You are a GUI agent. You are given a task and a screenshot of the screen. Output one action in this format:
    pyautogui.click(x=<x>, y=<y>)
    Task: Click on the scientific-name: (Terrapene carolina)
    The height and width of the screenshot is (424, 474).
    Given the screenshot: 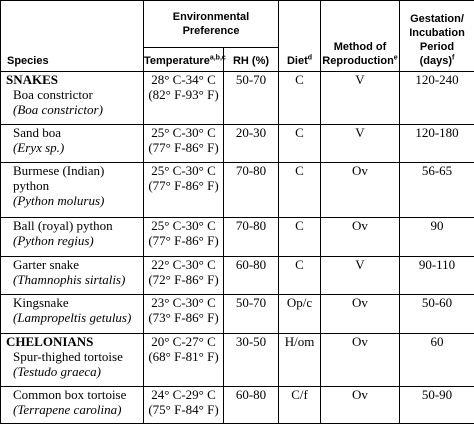 What is the action you would take?
    pyautogui.click(x=67, y=410)
    